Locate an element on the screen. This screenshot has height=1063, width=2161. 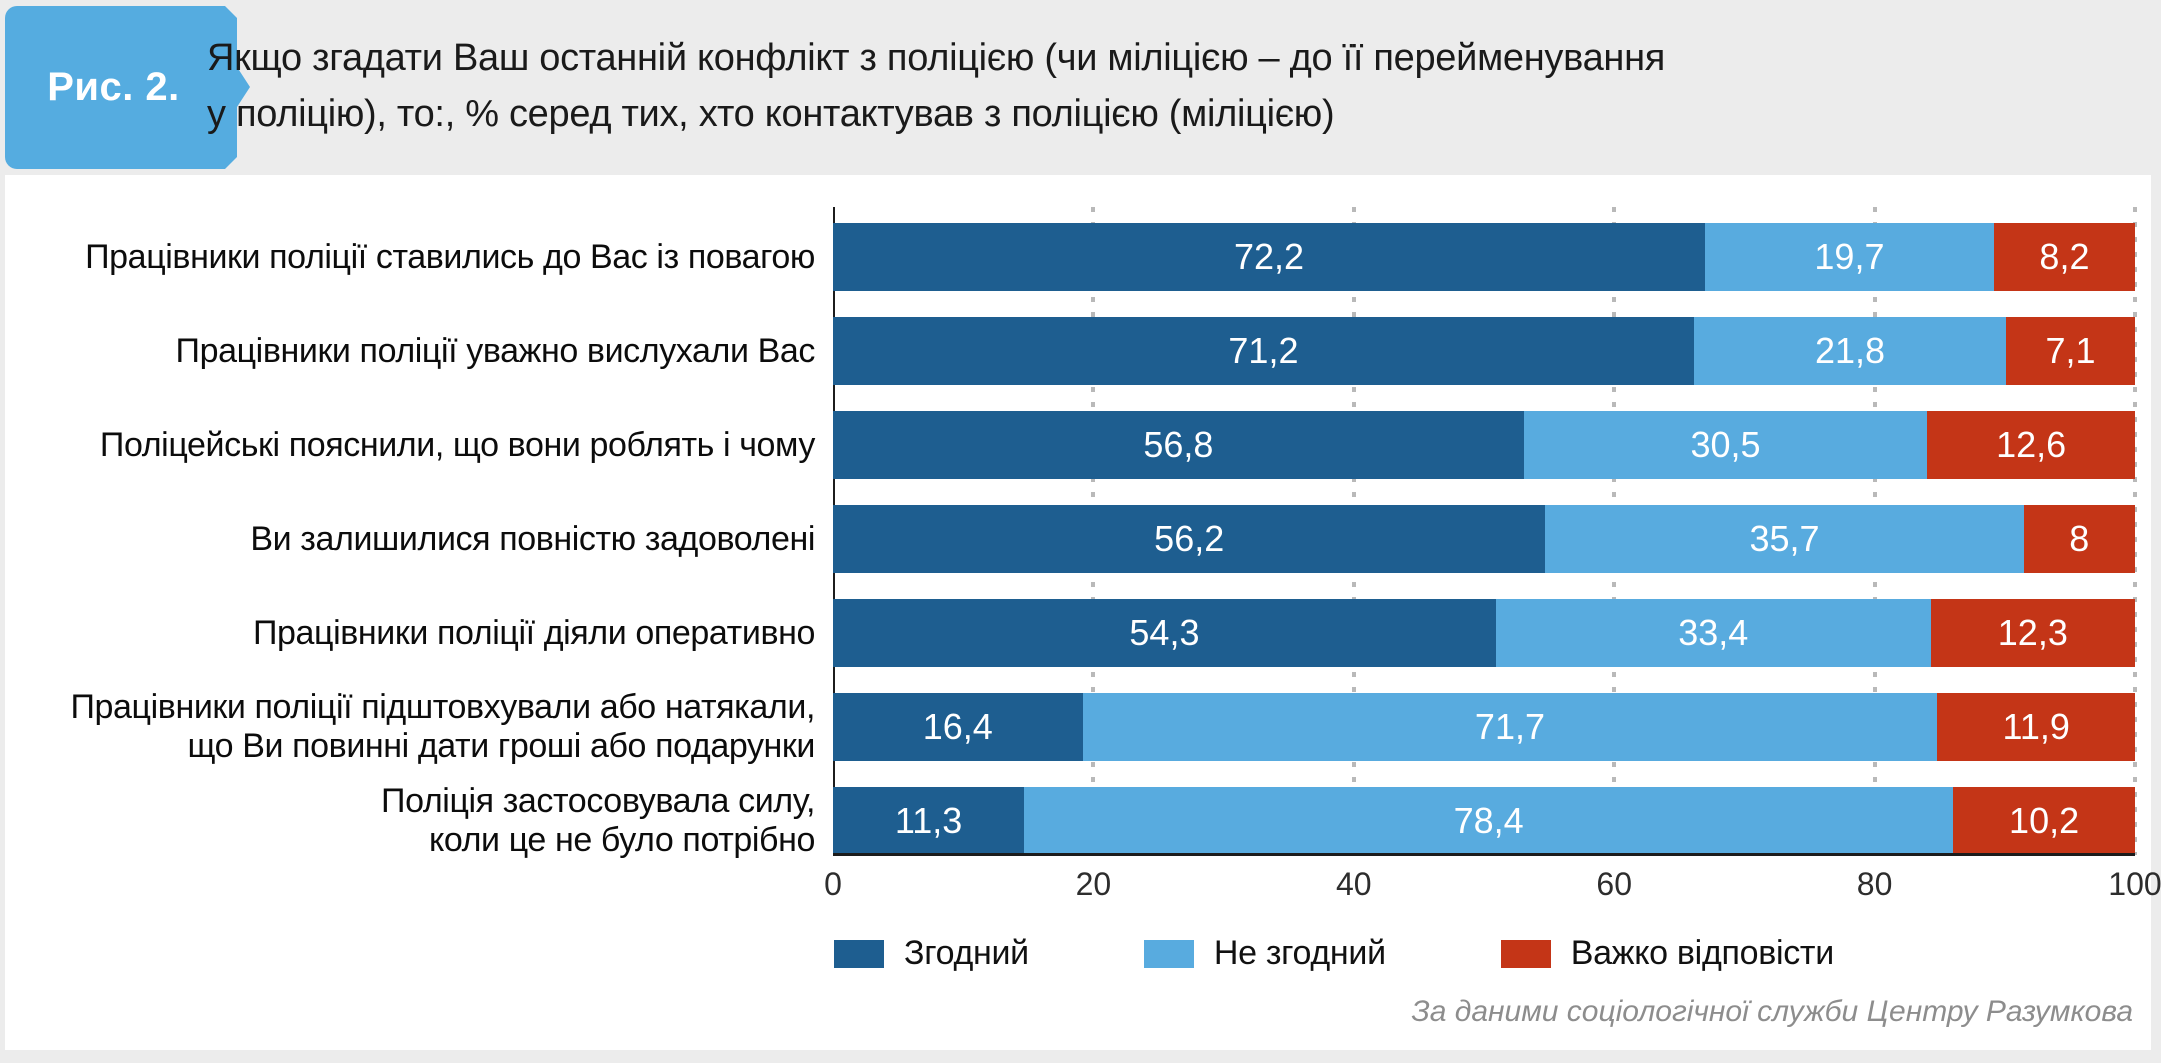
bar-stack: 56,2 35,7 8 is located at coordinates (1484, 539).